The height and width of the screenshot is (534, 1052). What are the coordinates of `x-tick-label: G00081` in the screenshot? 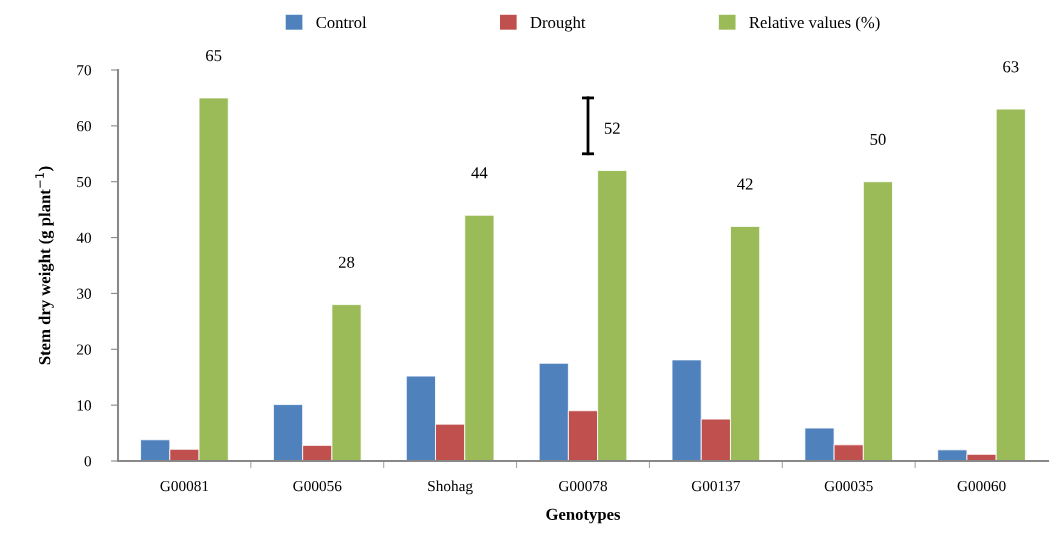 It's located at (184, 486).